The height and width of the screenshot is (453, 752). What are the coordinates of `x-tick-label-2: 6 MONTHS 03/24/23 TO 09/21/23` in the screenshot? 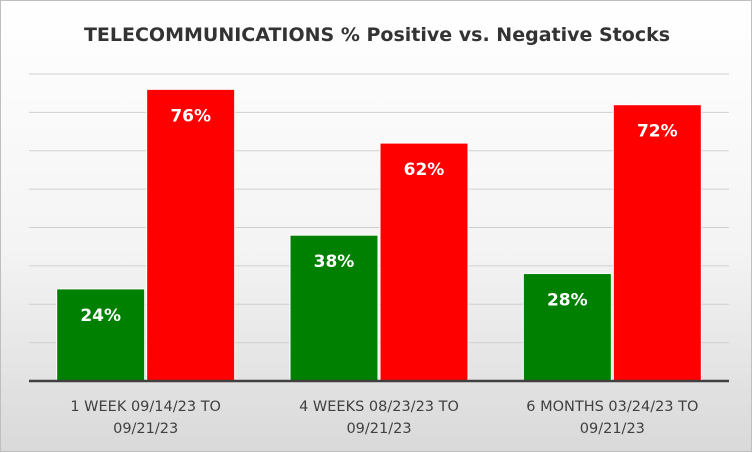 It's located at (612, 418).